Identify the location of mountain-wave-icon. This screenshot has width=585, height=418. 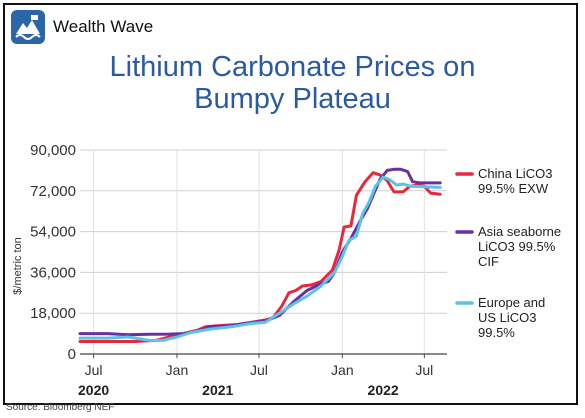
(28, 27).